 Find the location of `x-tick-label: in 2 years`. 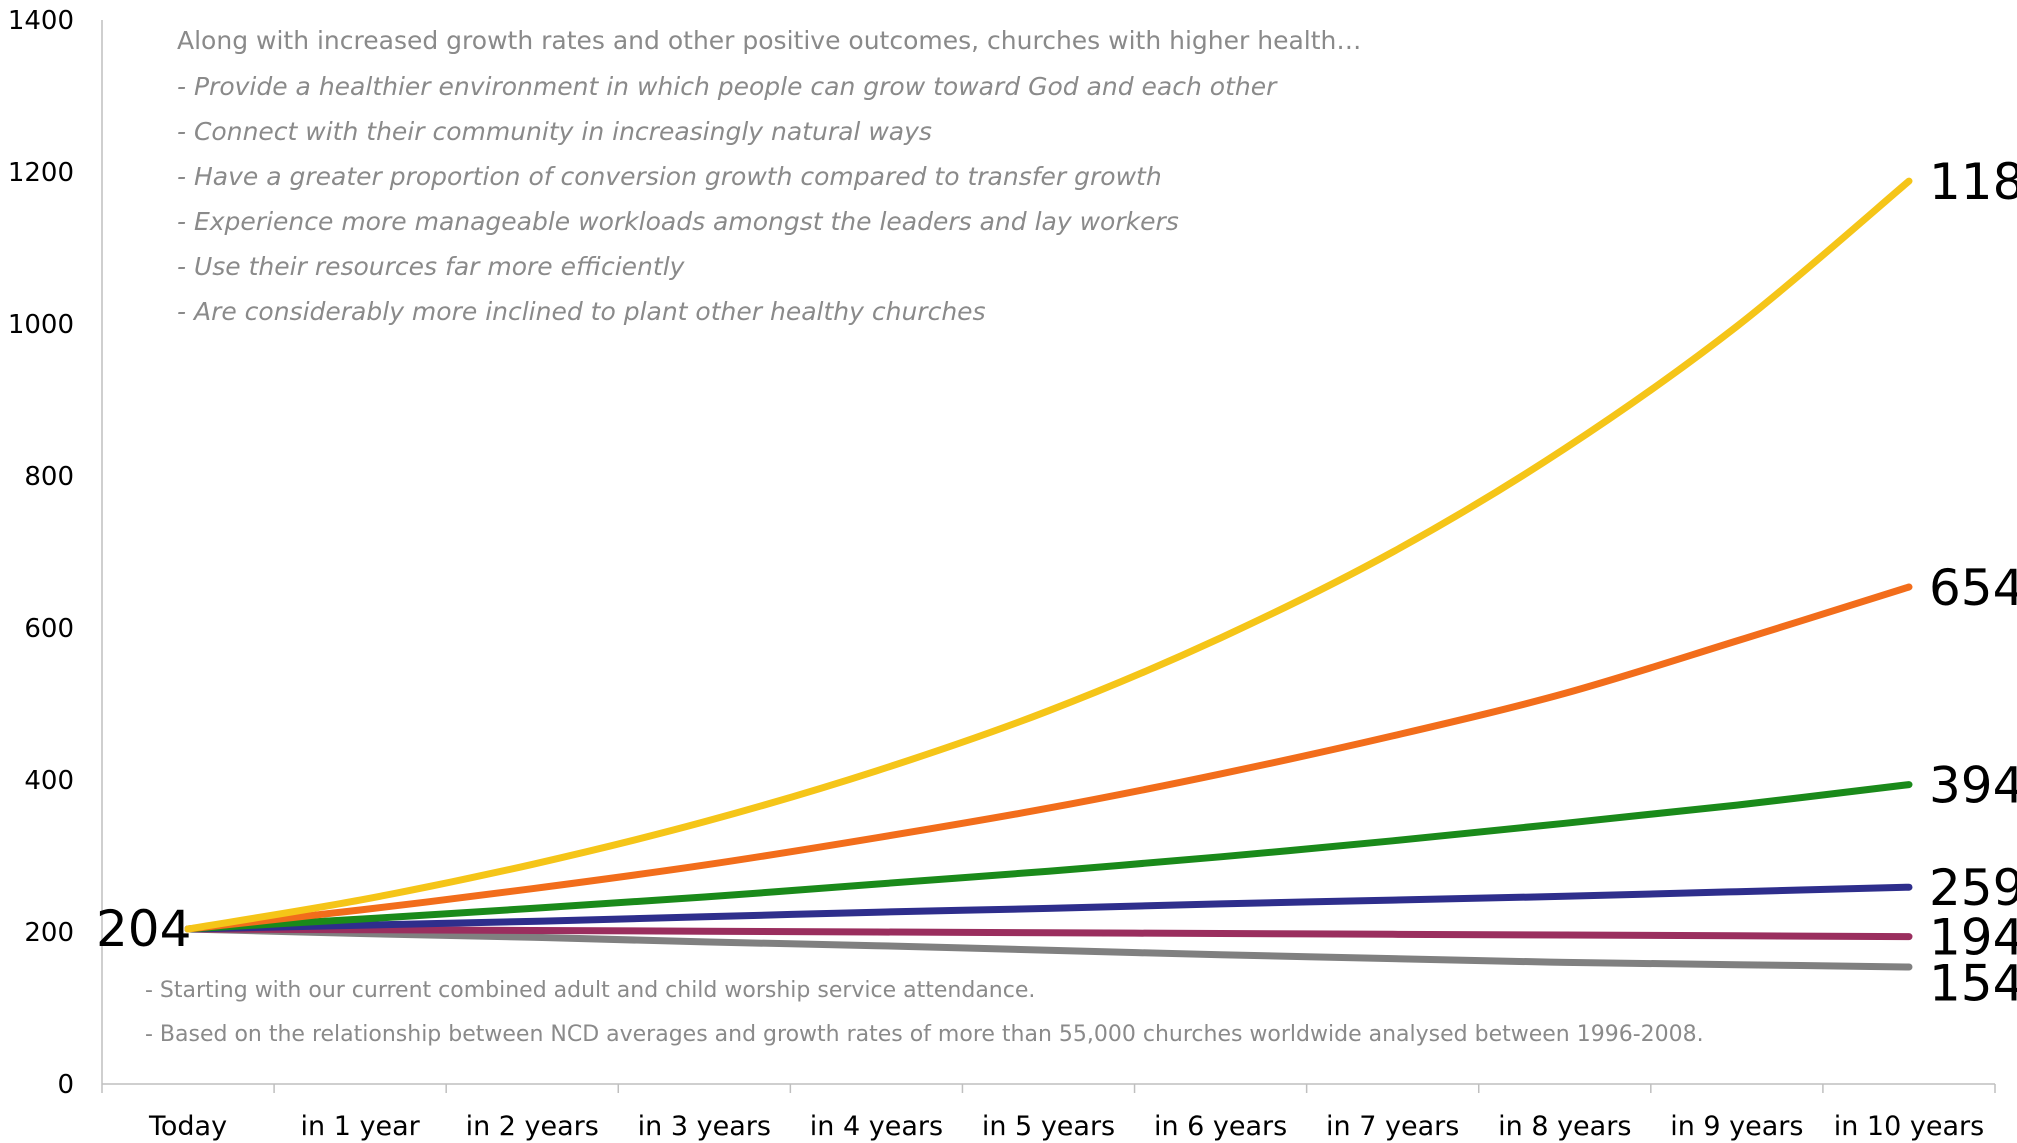

x-tick-label: in 2 years is located at coordinates (532, 1126).